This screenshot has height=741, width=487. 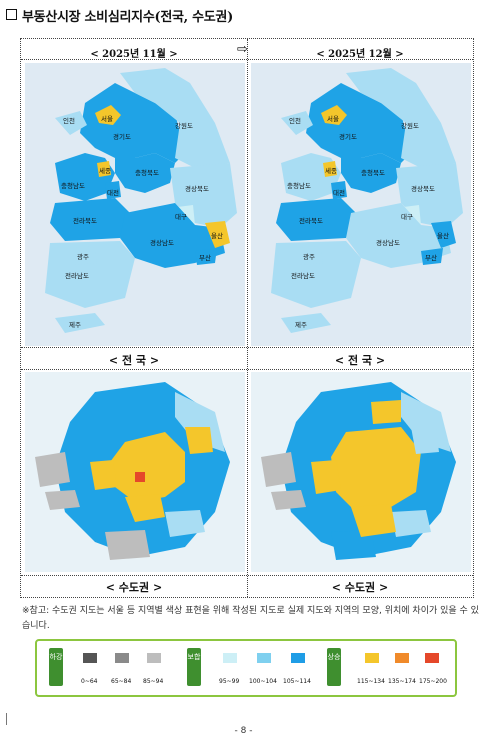 What do you see at coordinates (134, 360) in the screenshot?
I see `caption-nation-left: < 전 국 >` at bounding box center [134, 360].